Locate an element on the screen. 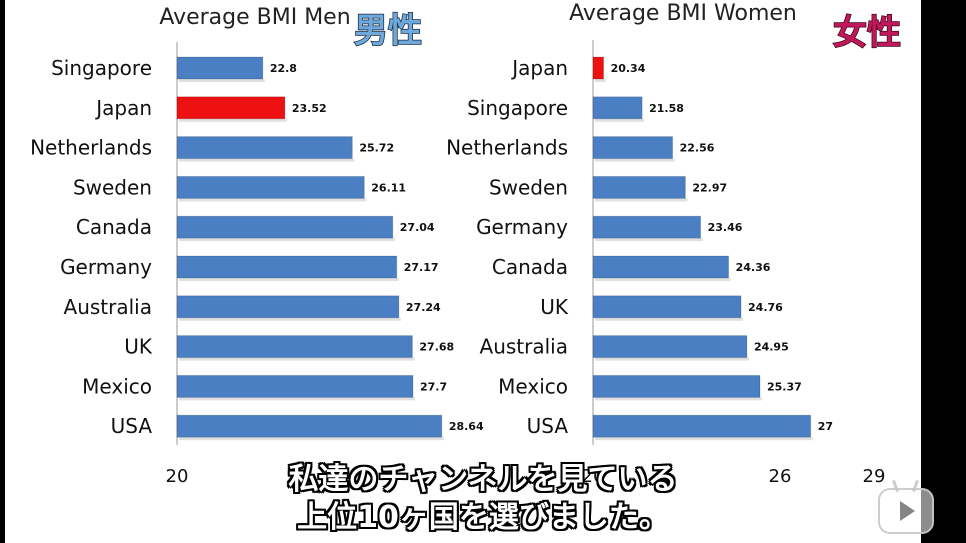 This screenshot has width=966, height=543. women-category-label: UK is located at coordinates (554, 307).